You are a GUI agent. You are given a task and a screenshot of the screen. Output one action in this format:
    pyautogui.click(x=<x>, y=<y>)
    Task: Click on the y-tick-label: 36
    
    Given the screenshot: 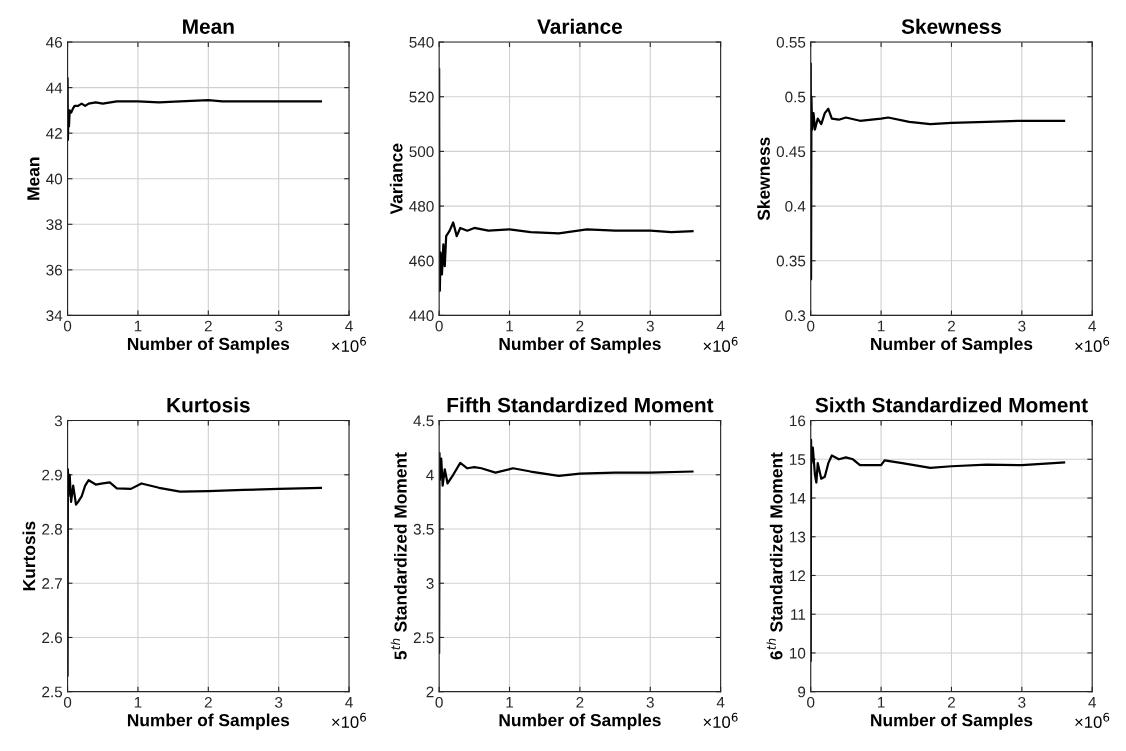 What is the action you would take?
    pyautogui.click(x=54, y=270)
    